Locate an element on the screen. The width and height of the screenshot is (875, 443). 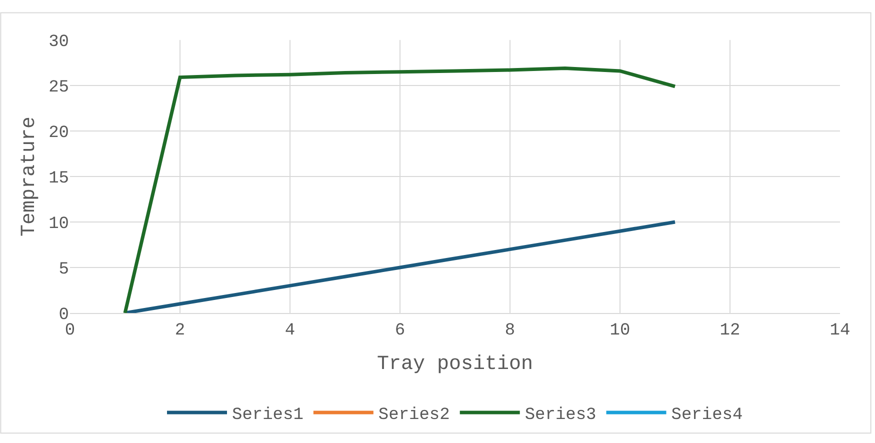
x-tick-label: 4 is located at coordinates (290, 330).